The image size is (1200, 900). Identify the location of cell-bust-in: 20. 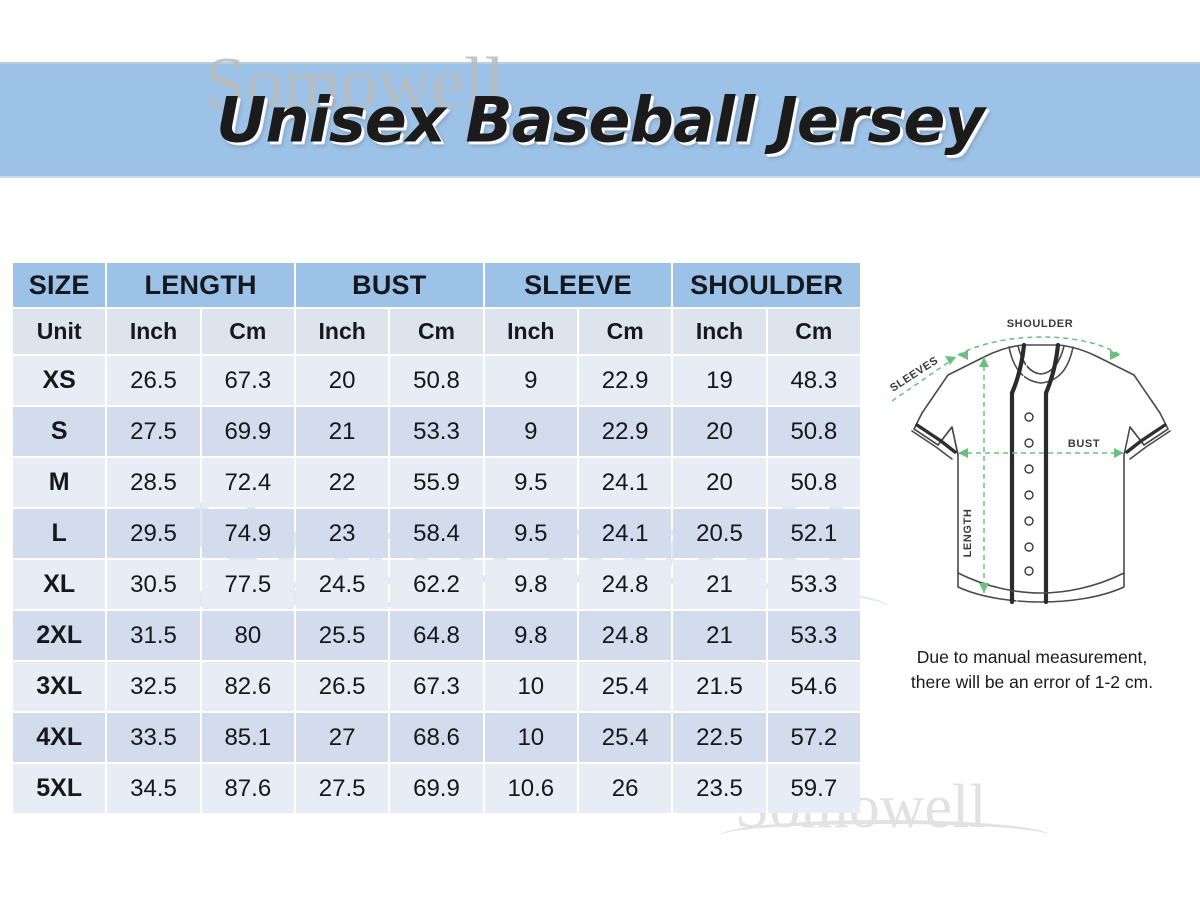
(342, 380).